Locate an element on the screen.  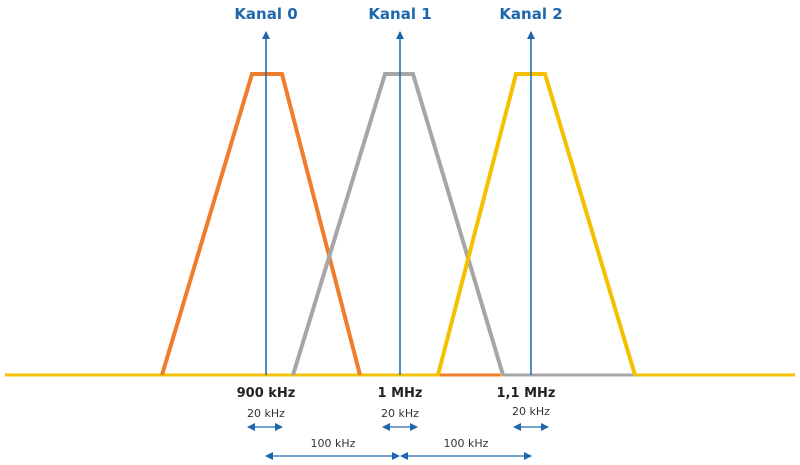
frequency-label: 900 kHz is located at coordinates (266, 393).